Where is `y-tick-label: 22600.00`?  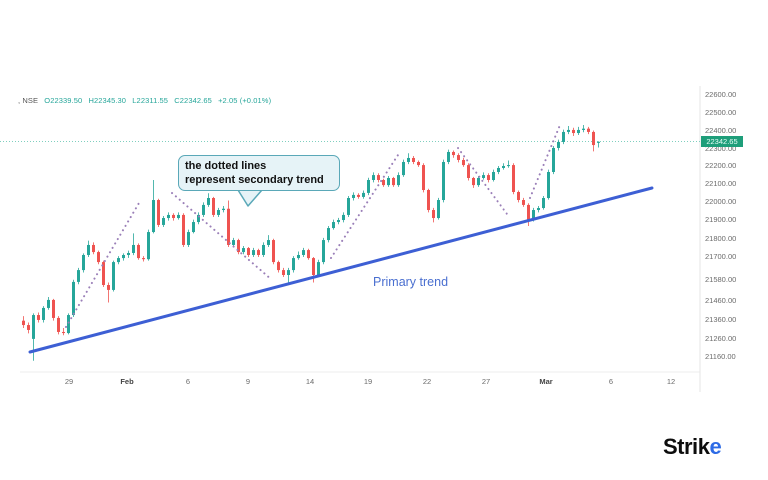 y-tick-label: 22600.00 is located at coordinates (721, 94).